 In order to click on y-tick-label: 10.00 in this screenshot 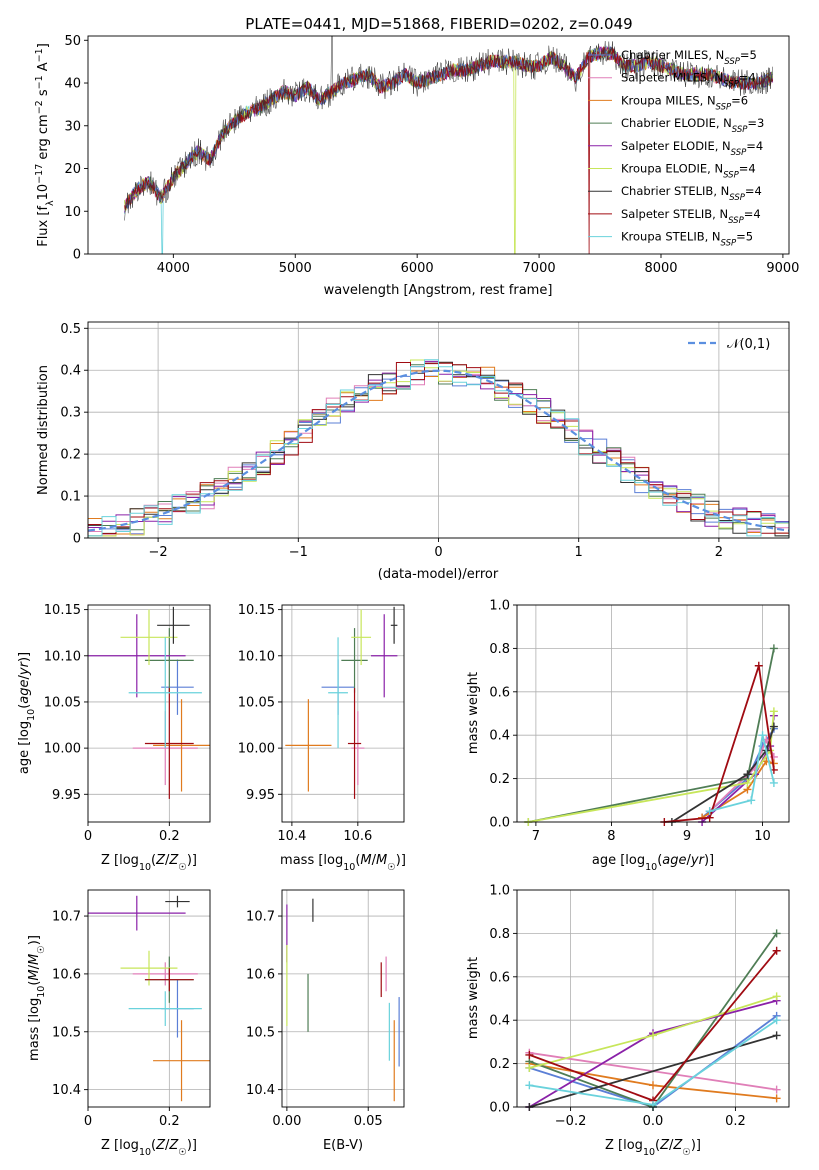, I will do `click(62, 749)`.